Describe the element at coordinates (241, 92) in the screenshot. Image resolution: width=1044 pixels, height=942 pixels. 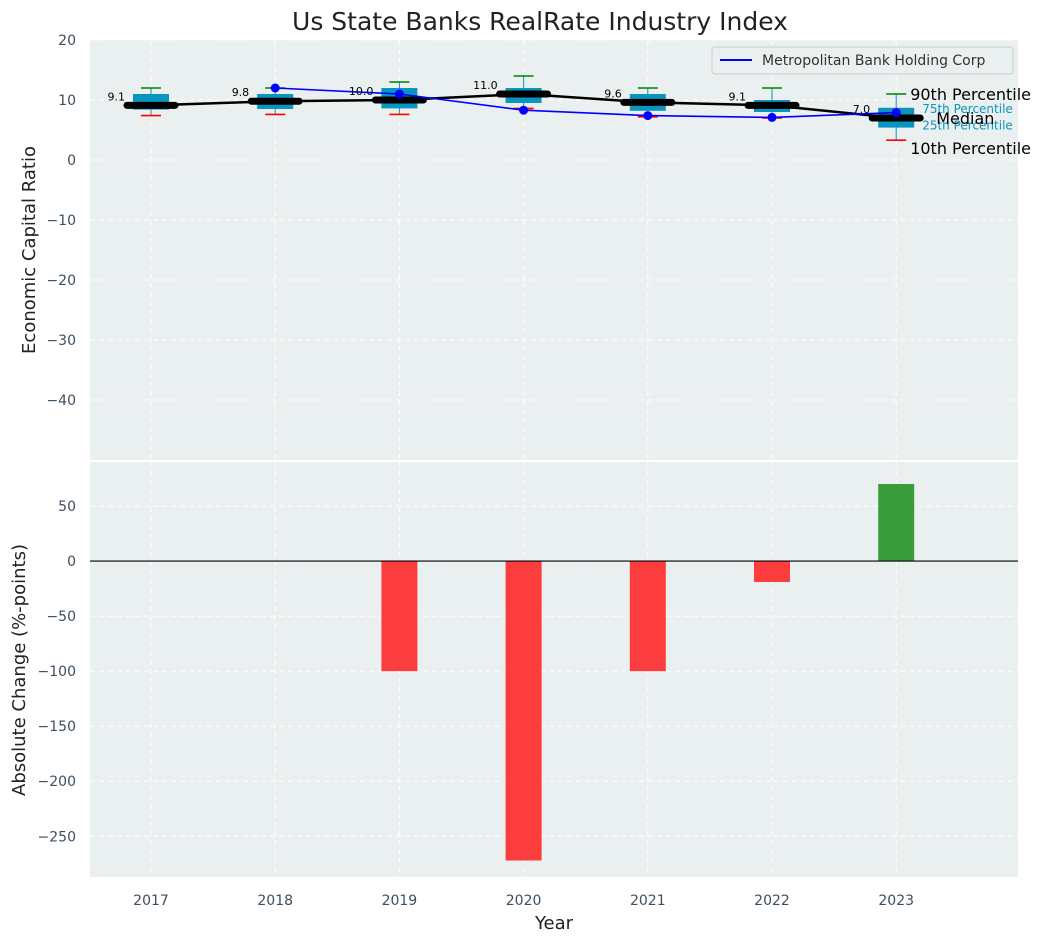
I see `median-value-label: 9.8` at that location.